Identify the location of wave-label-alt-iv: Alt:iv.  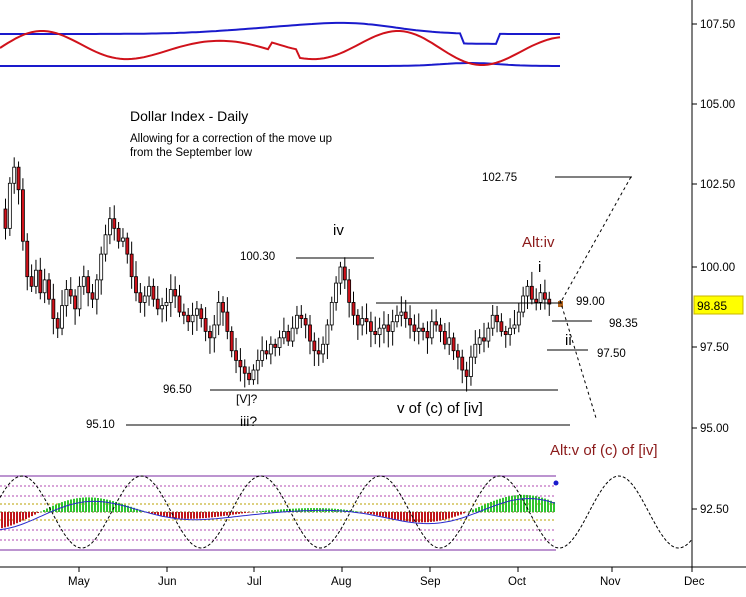
(538, 242).